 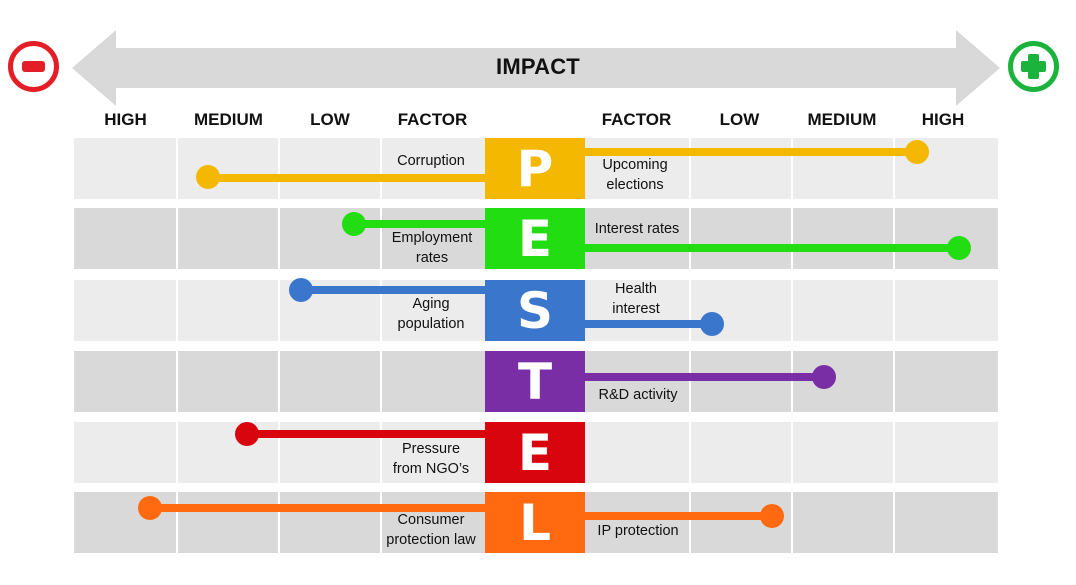 I want to click on letter-tile-l: L, so click(x=535, y=522).